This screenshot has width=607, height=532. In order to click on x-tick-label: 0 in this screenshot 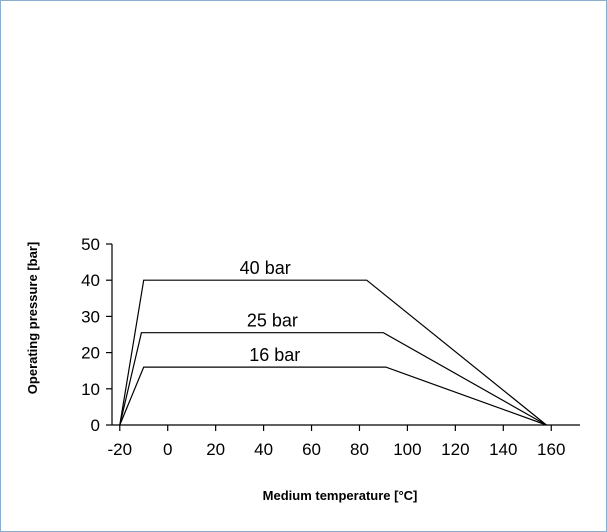, I will do `click(167, 449)`.